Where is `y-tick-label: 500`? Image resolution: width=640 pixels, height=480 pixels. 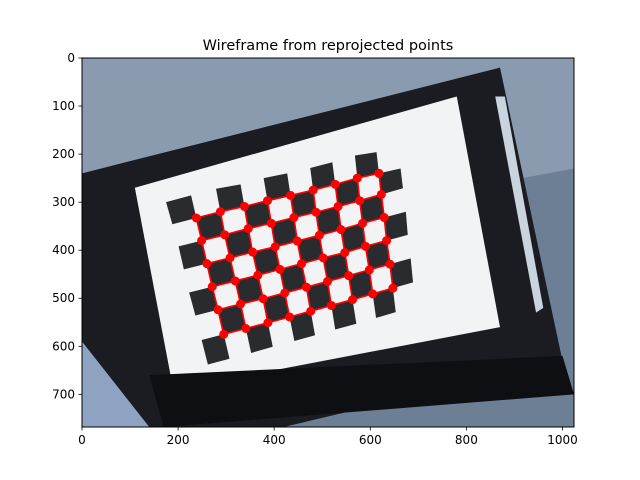 y-tick-label: 500 is located at coordinates (63, 298).